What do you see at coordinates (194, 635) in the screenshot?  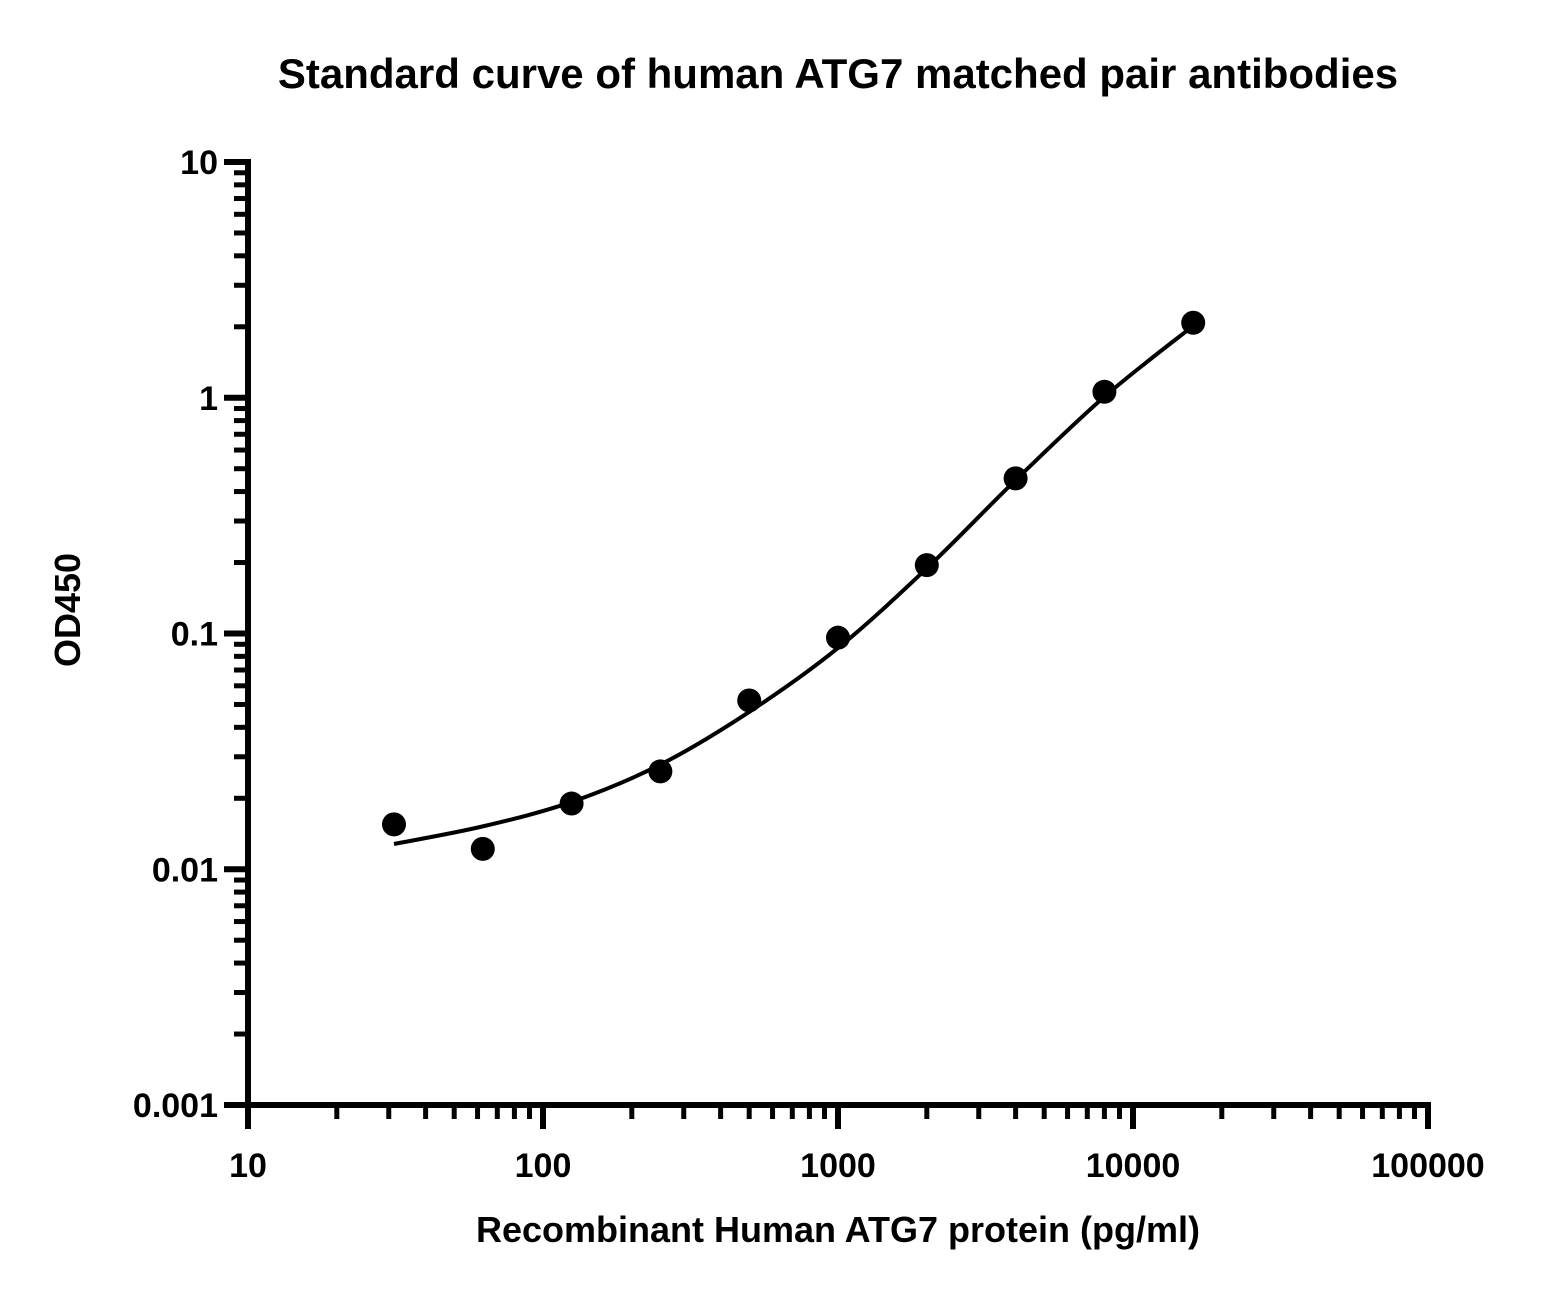 I see `y-tick-label: 0.1` at bounding box center [194, 635].